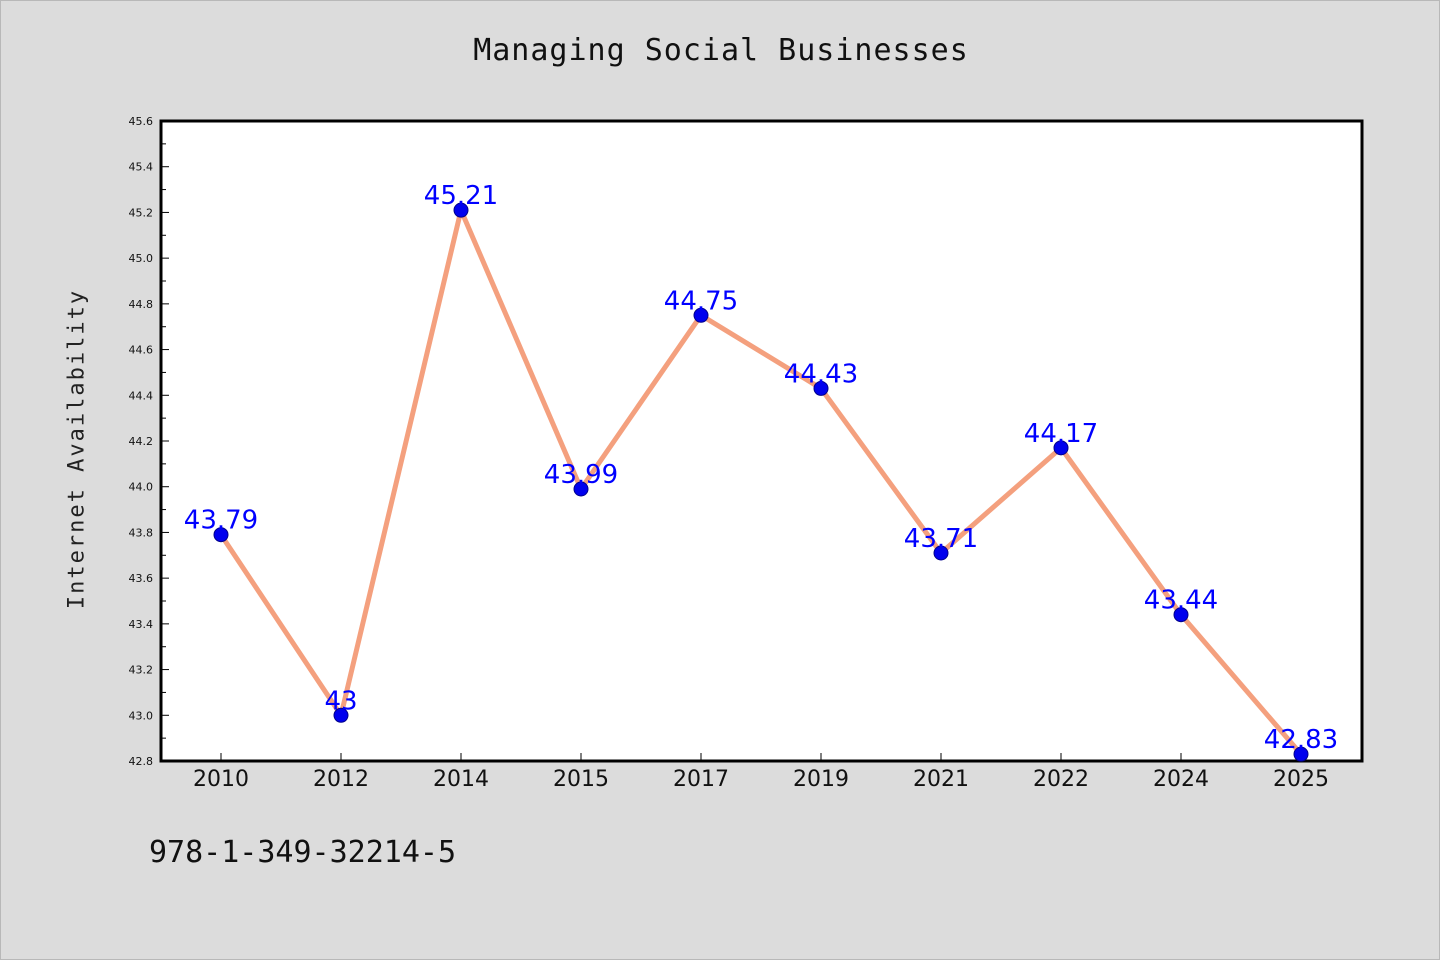 The width and height of the screenshot is (1440, 960). What do you see at coordinates (141, 761) in the screenshot?
I see `y-tick-label: 42.8` at bounding box center [141, 761].